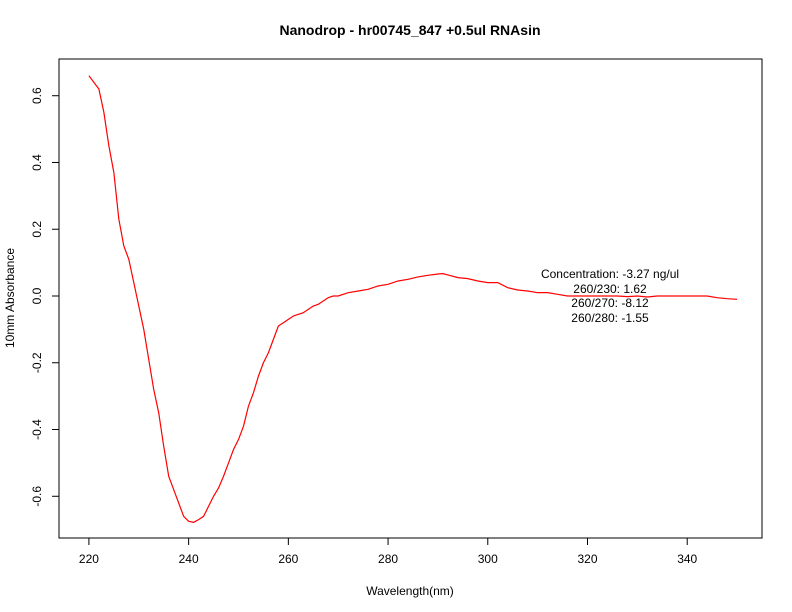  I want to click on annotation-260-280: 260/280: -1.55, so click(610, 318).